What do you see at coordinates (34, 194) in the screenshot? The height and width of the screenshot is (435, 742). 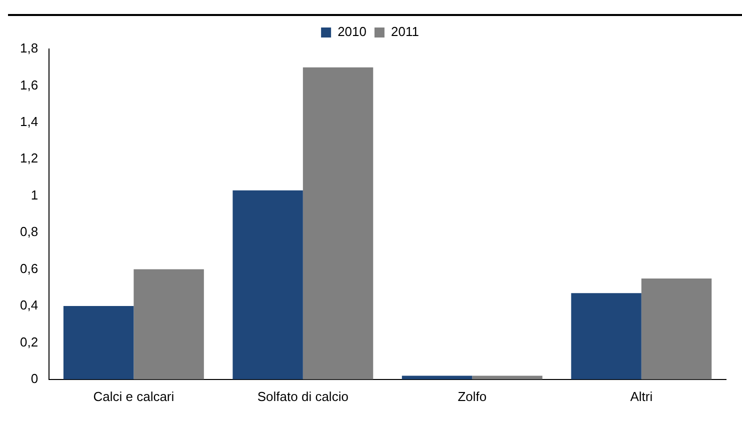 I see `y-tick-label: 1` at bounding box center [34, 194].